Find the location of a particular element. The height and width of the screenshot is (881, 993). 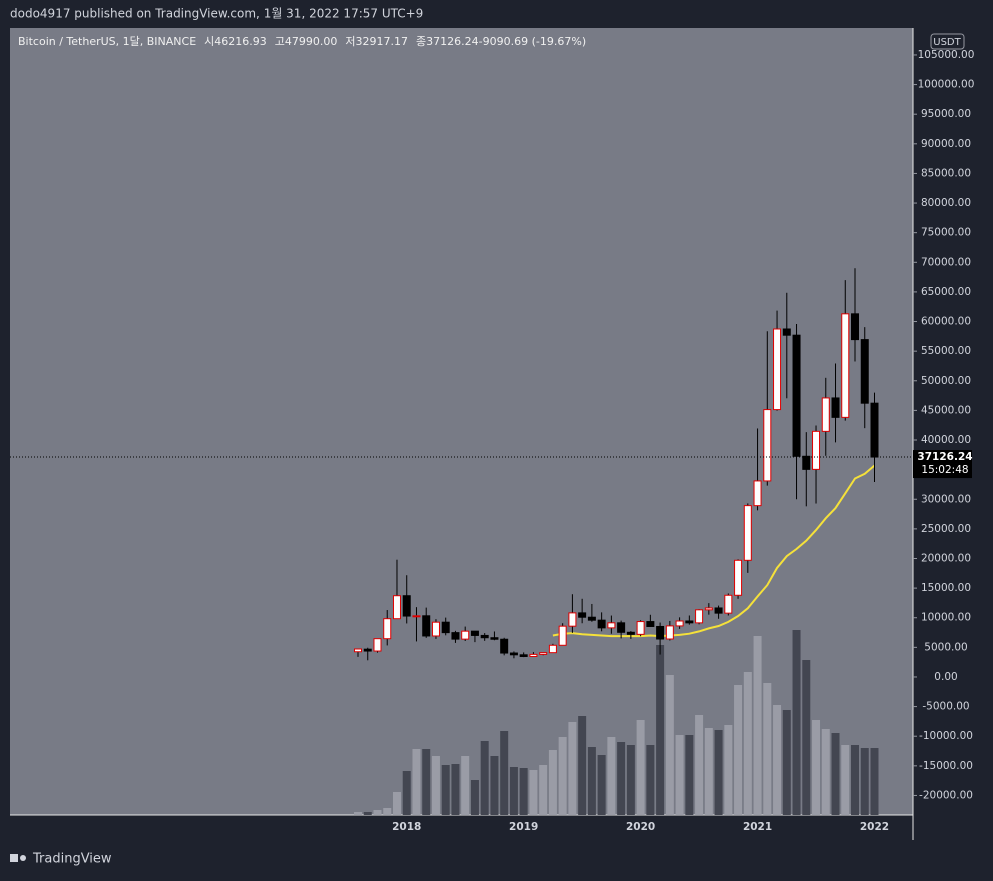

countdown: 15:02:48 is located at coordinates (944, 470).